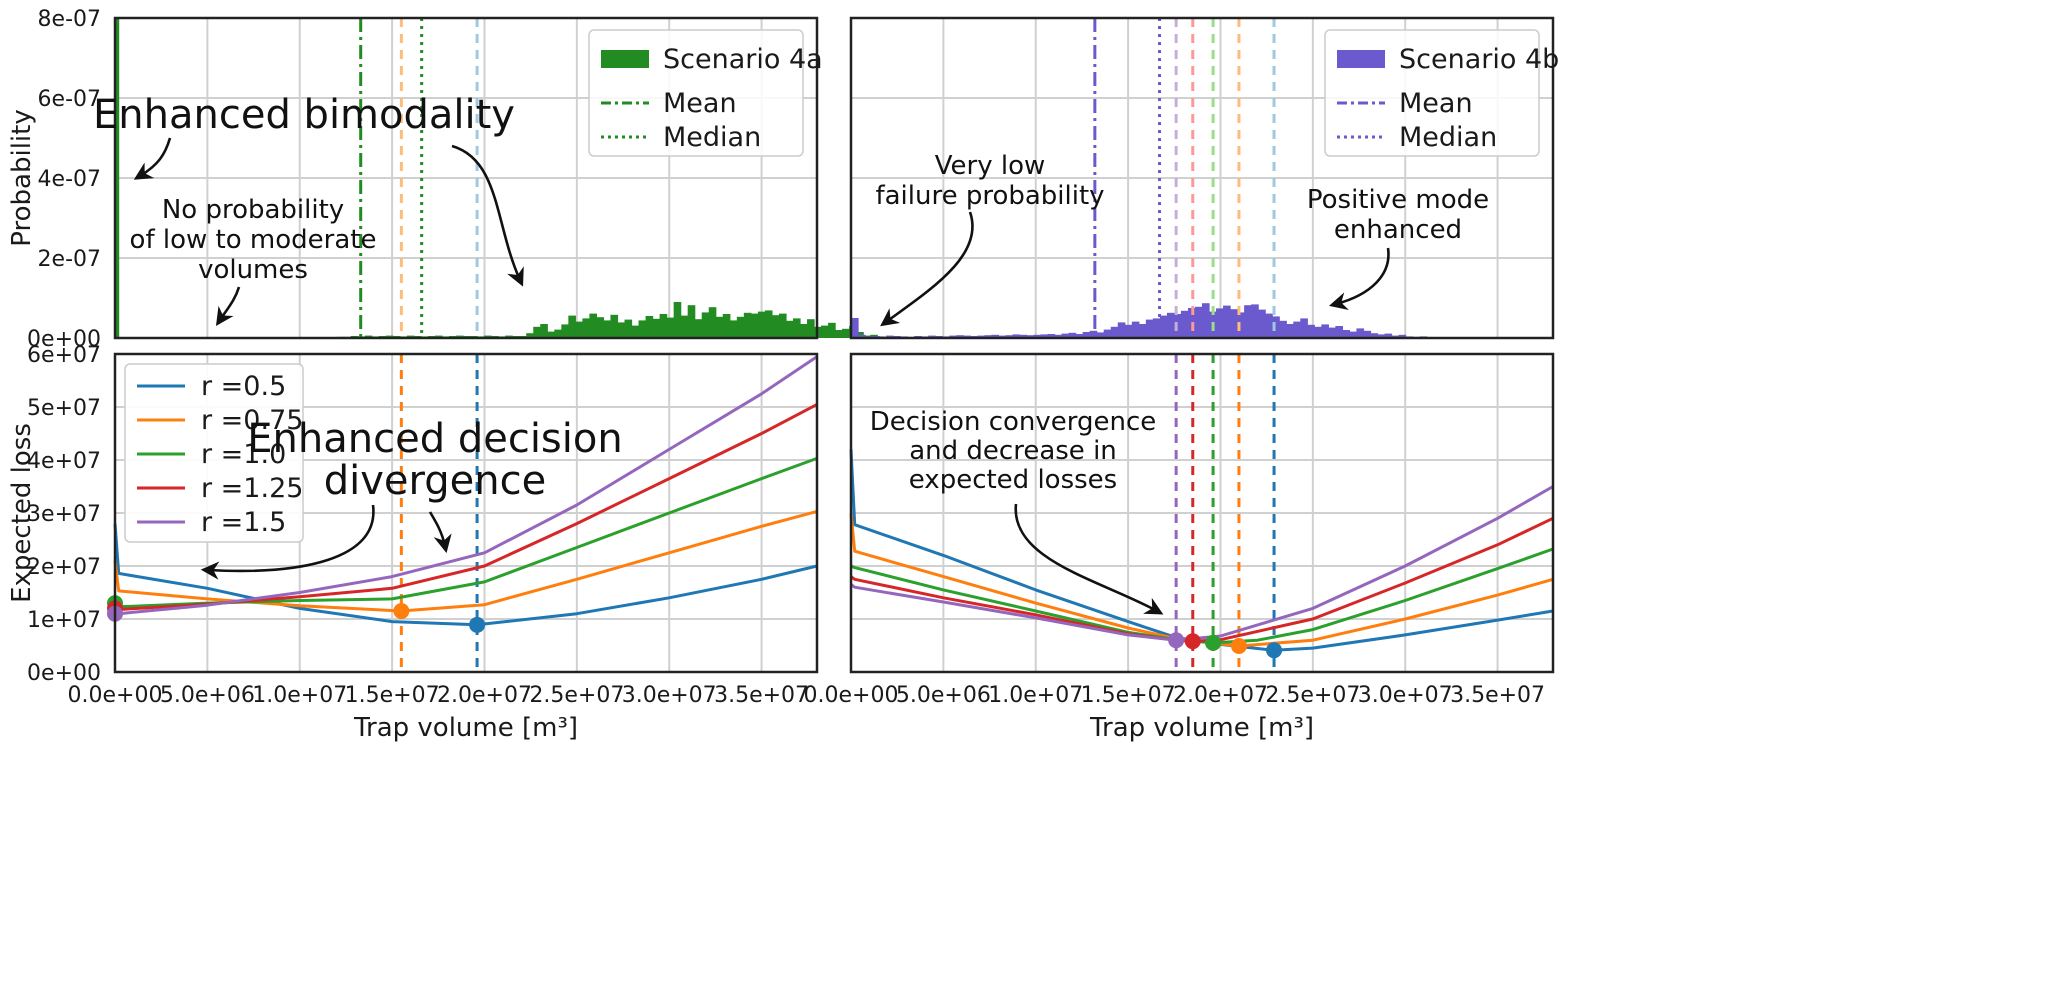 The image size is (2067, 989). Describe the element at coordinates (252, 488) in the screenshot. I see `legend-label: r =1.25` at that location.